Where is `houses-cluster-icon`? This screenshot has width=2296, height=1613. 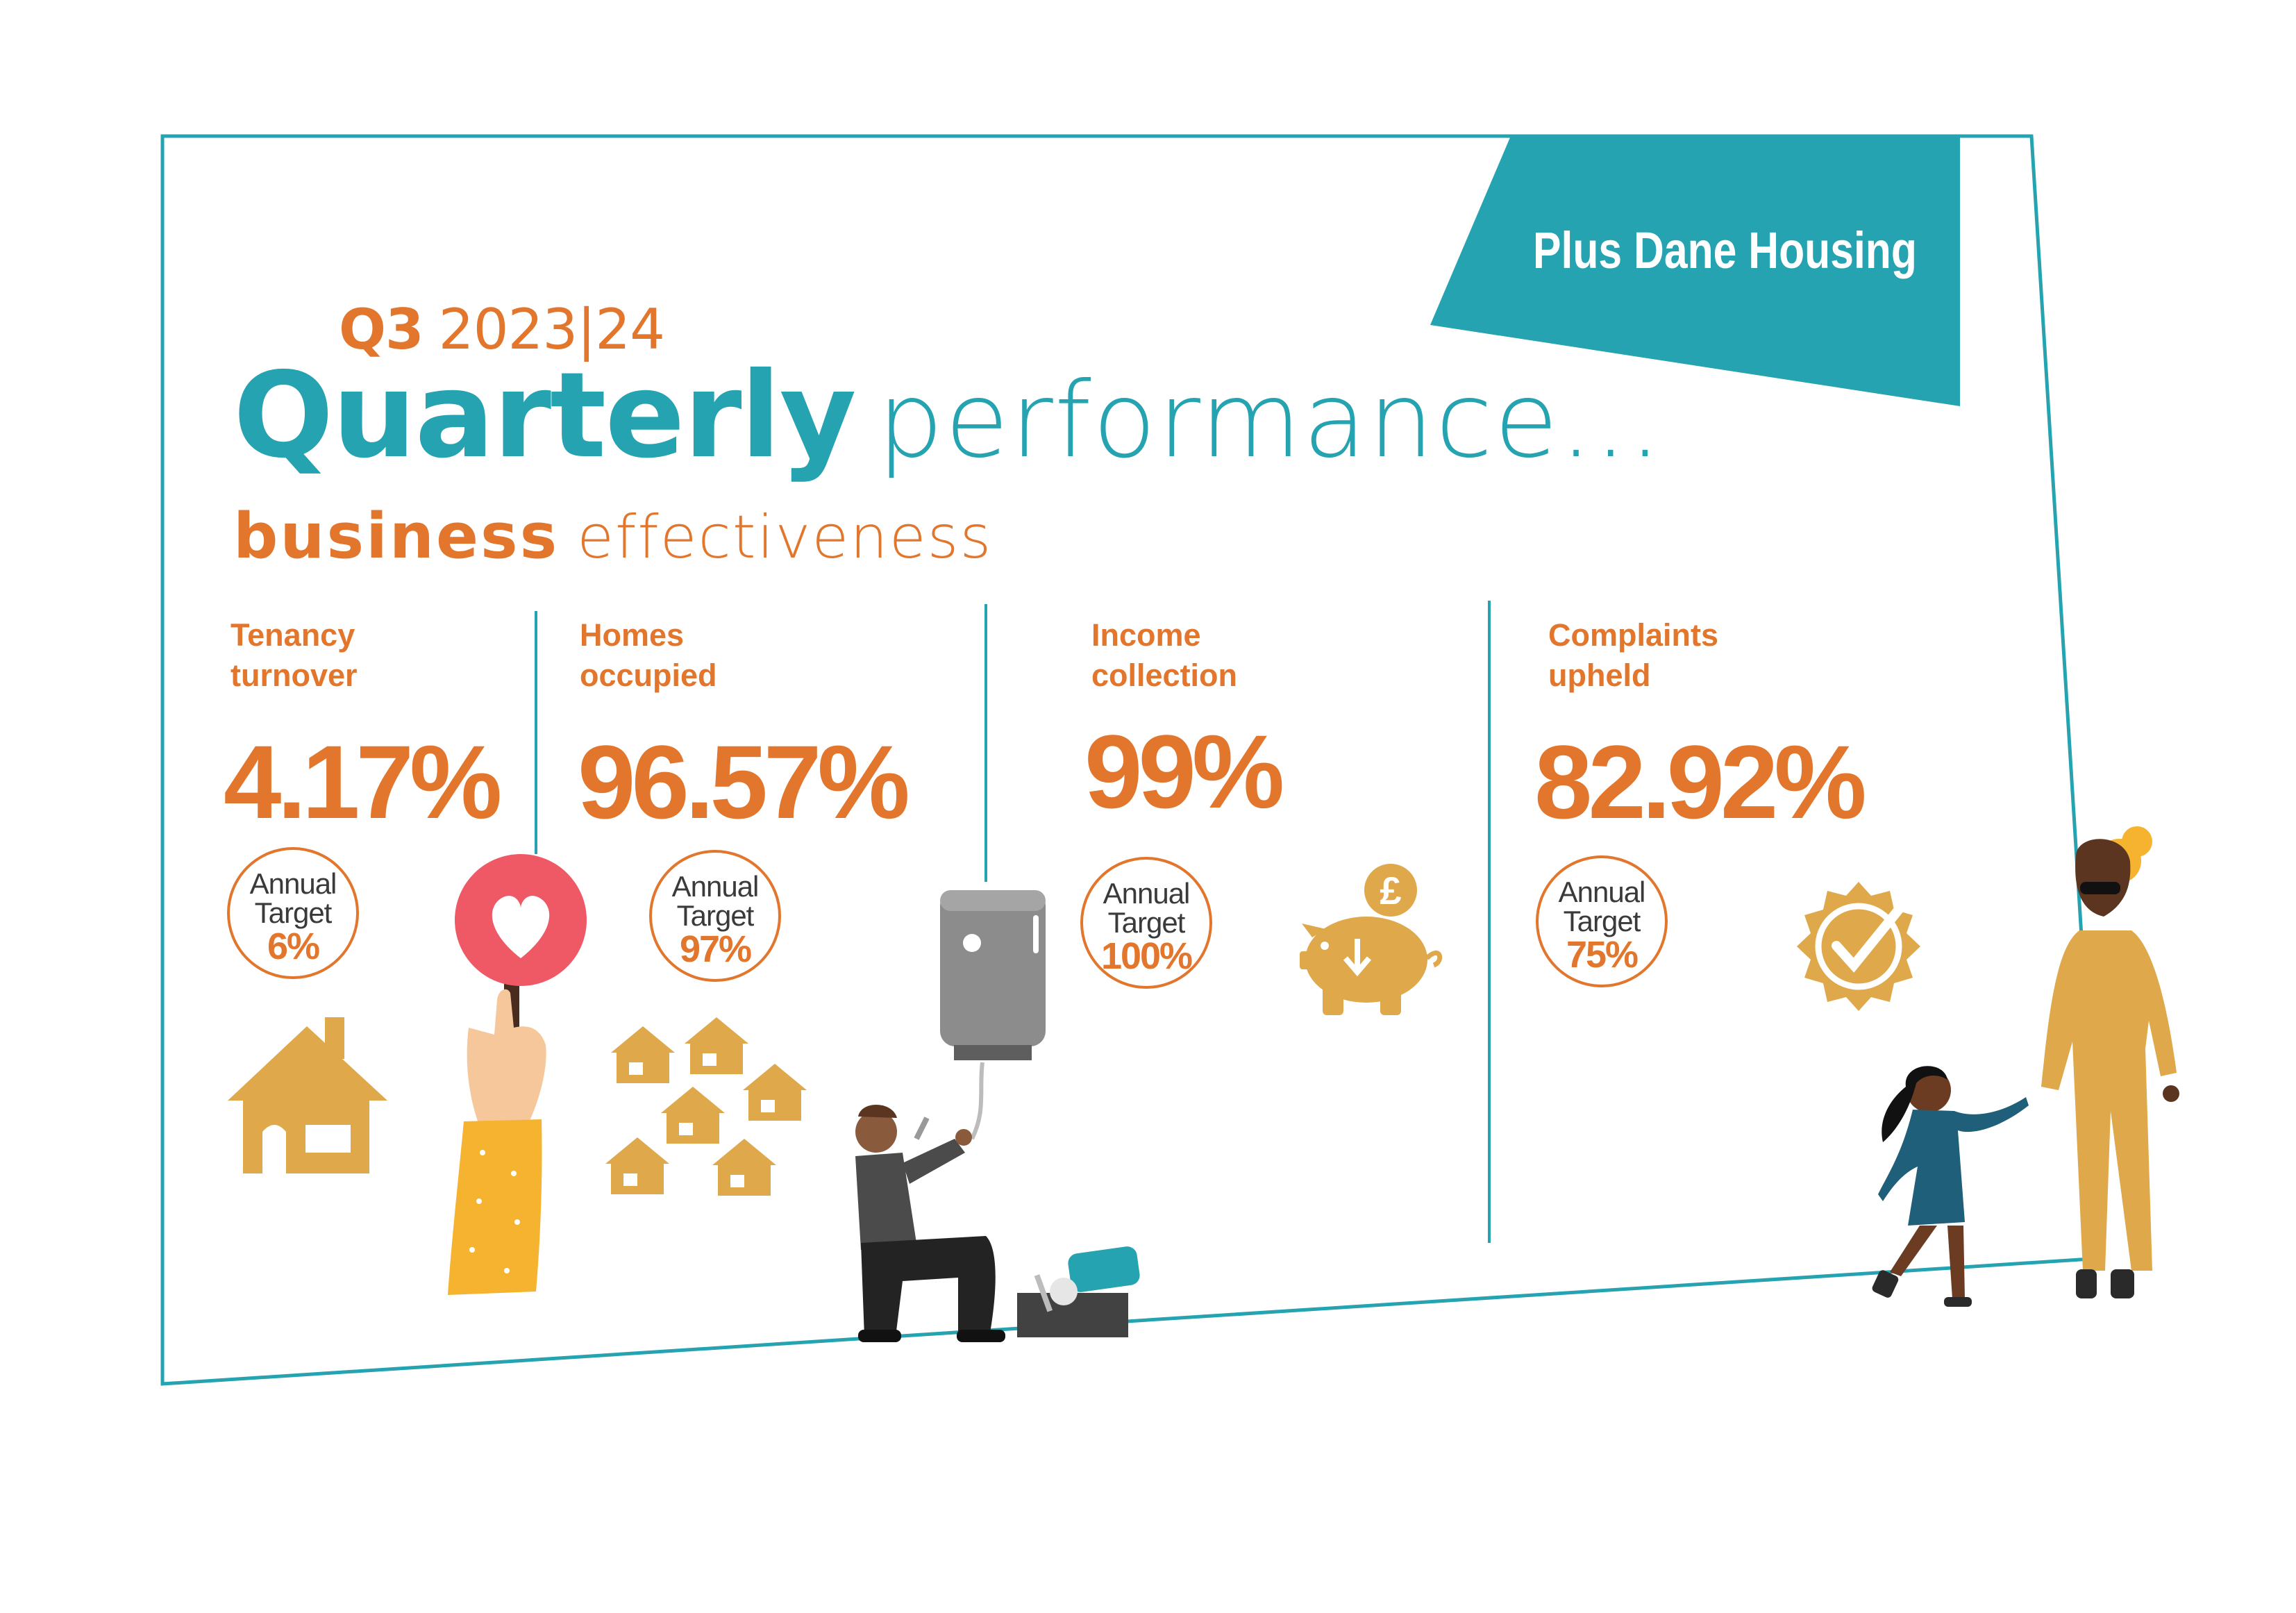 houses-cluster-icon is located at coordinates (706, 1106).